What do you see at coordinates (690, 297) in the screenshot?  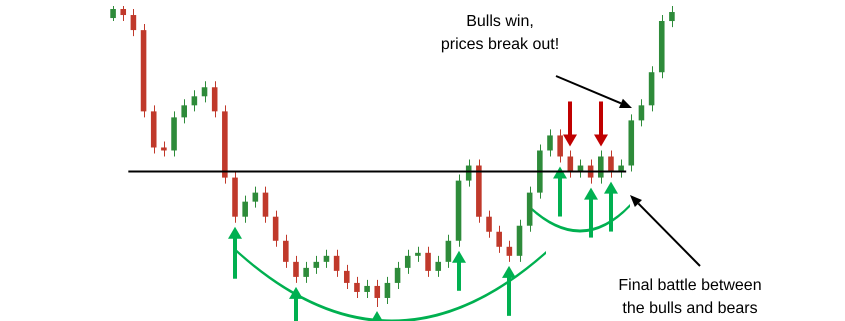 I see `annotation: Final battle between the bulls and bears` at bounding box center [690, 297].